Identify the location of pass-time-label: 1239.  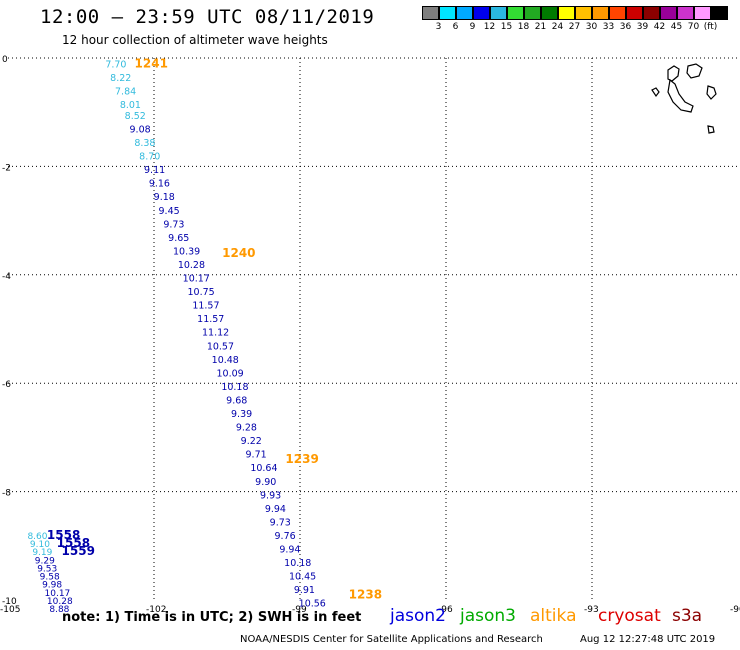
(301, 459).